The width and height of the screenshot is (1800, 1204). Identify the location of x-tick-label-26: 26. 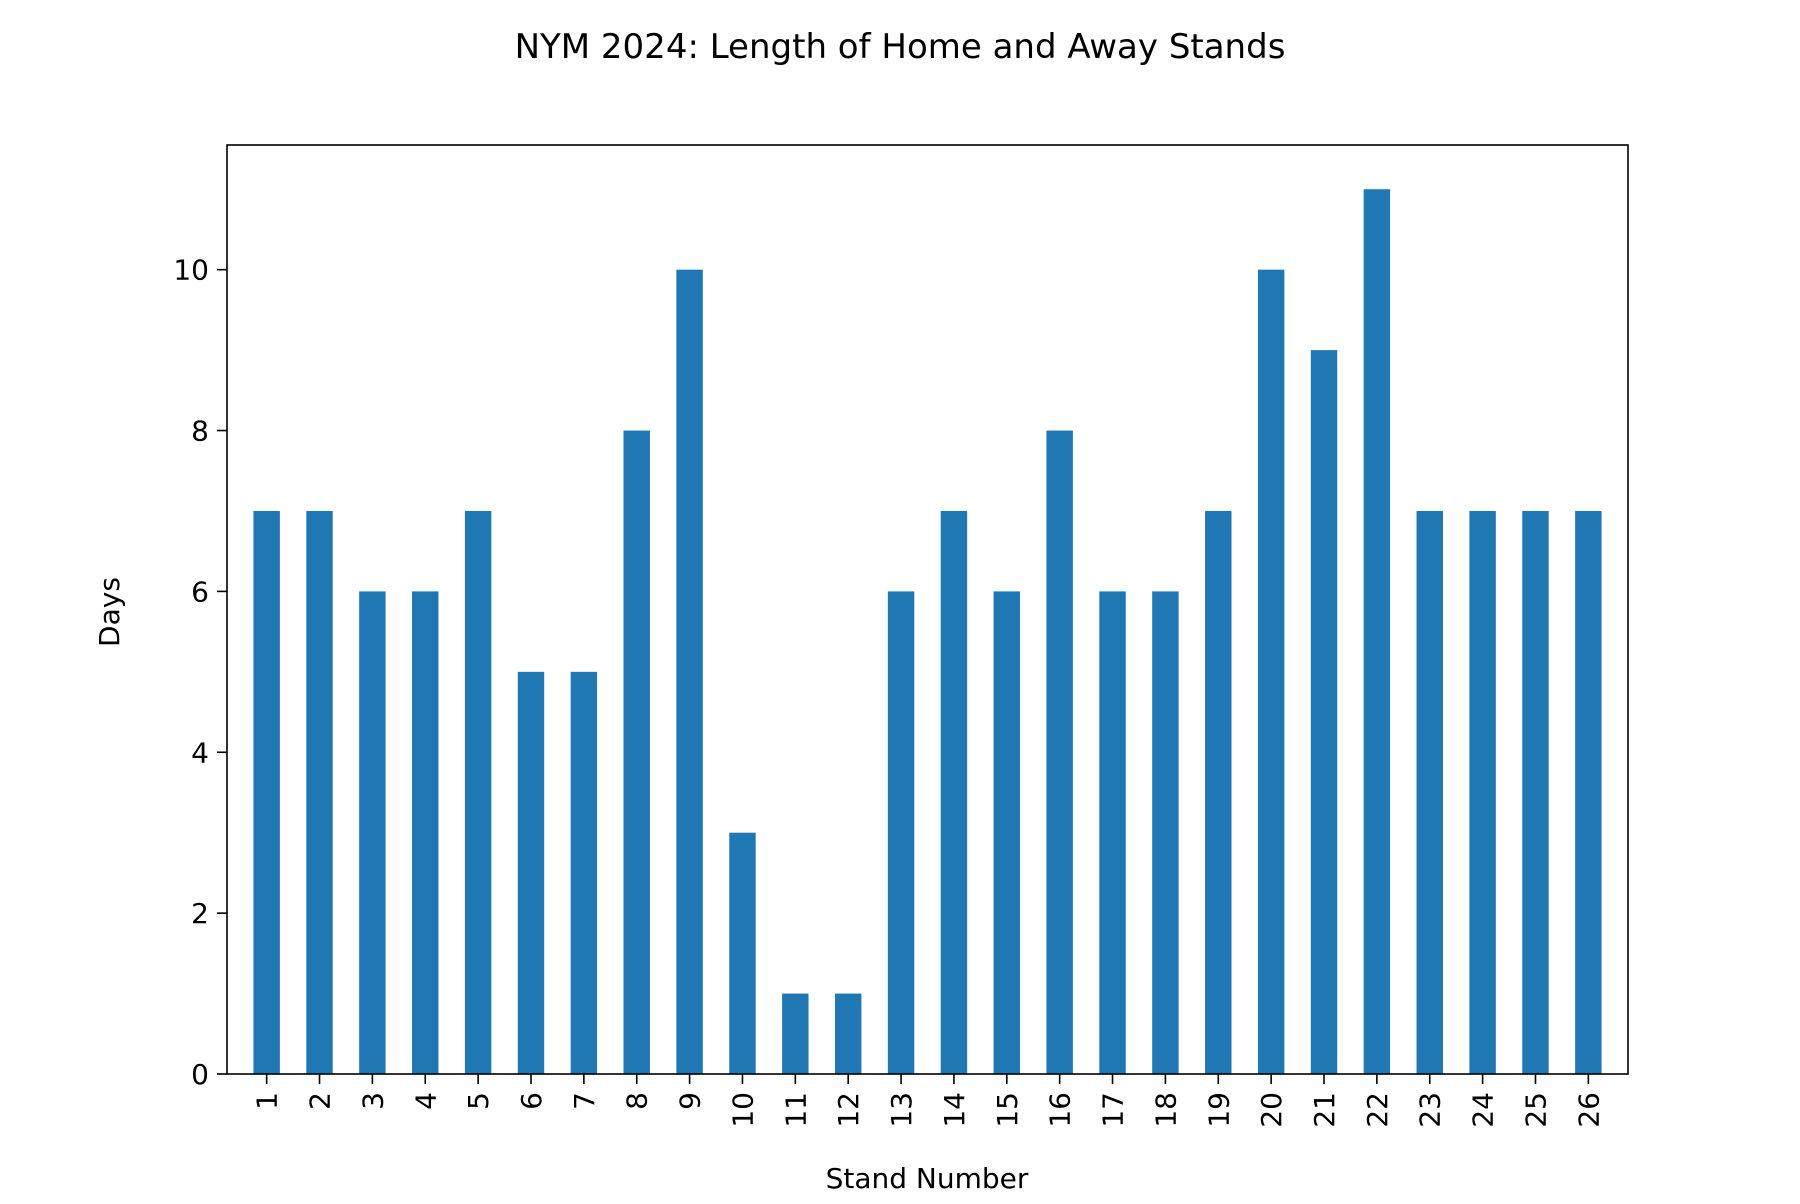
(1588, 1110).